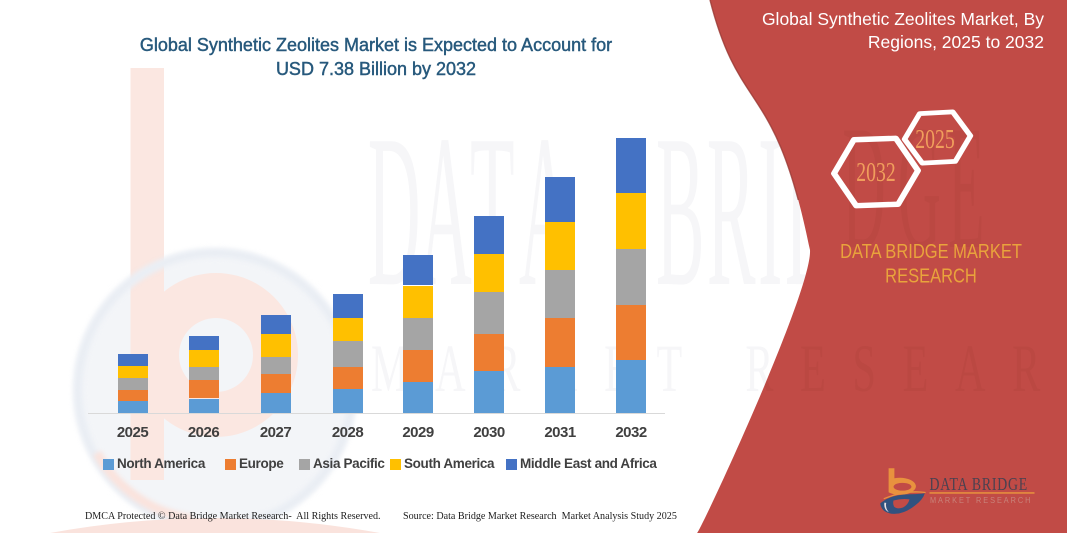  I want to click on svg-text: D, so click(864, 187).